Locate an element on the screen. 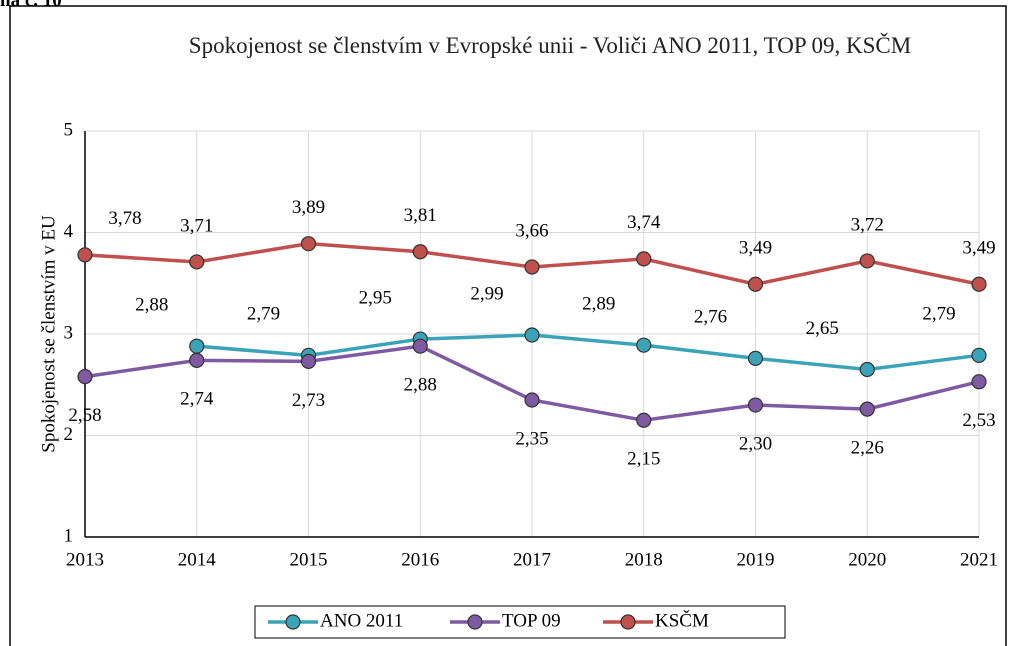 This screenshot has width=1017, height=646. value-label: 2,65 is located at coordinates (822, 328).